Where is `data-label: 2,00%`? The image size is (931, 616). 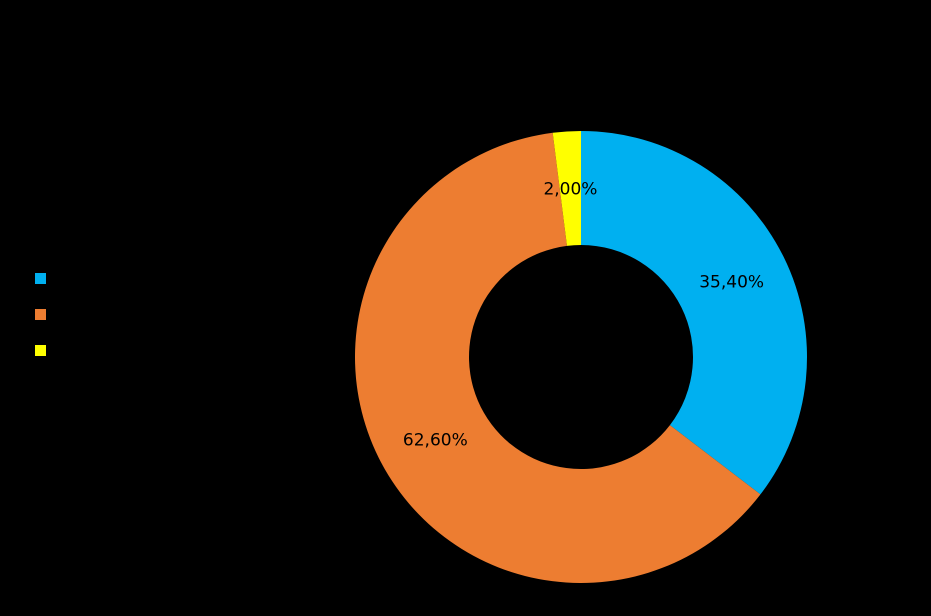
data-label: 2,00% is located at coordinates (570, 189).